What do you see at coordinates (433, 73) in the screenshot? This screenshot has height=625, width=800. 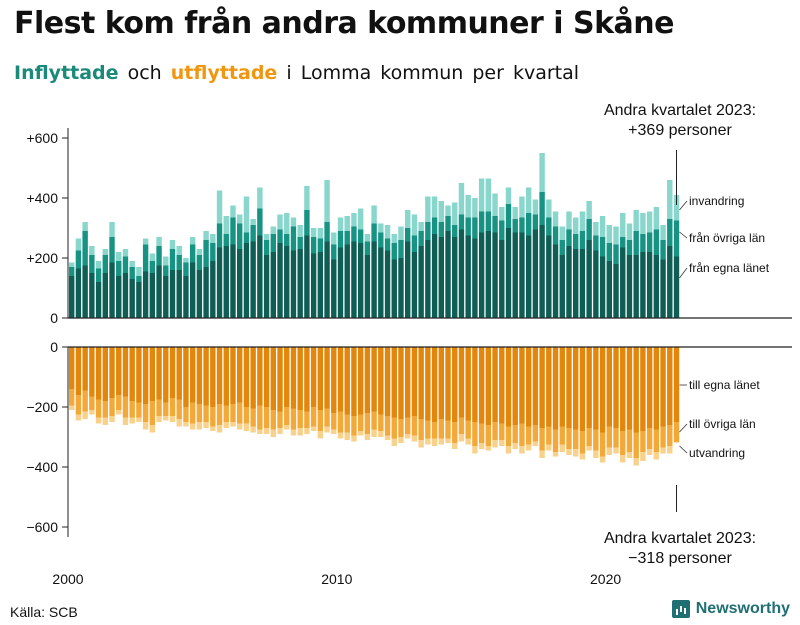 I see `subtitle-rest: i Lomma kommun per kvartal` at bounding box center [433, 73].